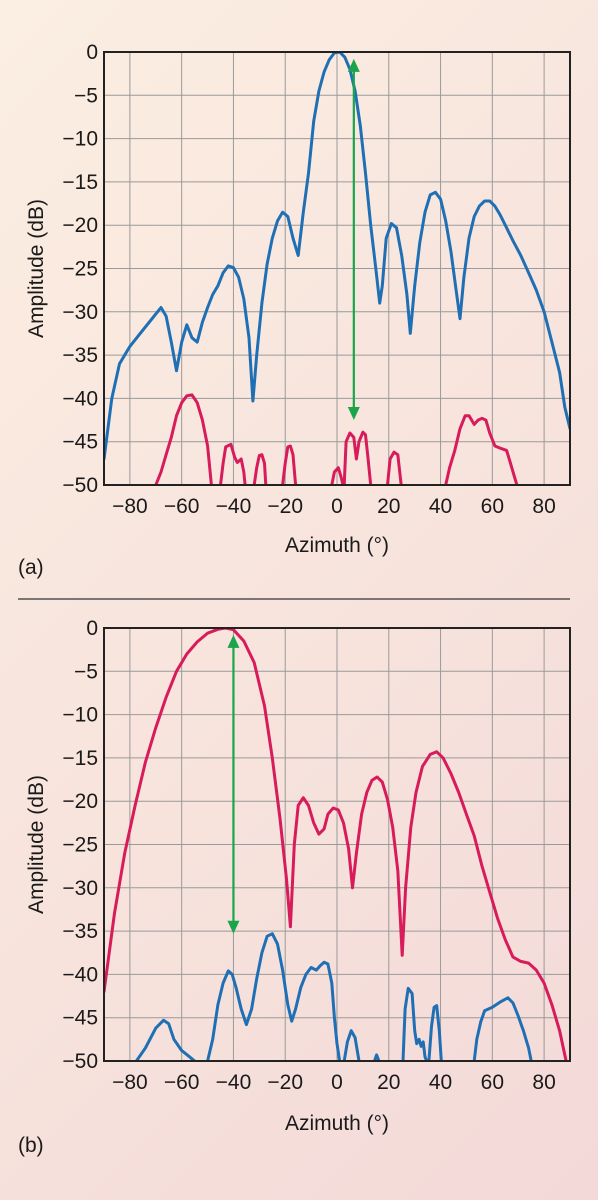  What do you see at coordinates (31, 1145) in the screenshot?
I see `panel-label: (b)` at bounding box center [31, 1145].